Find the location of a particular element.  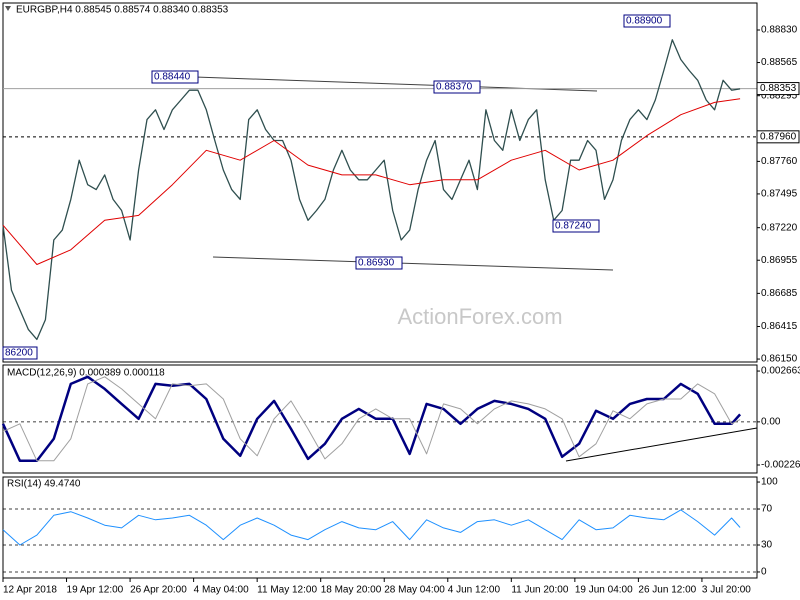

y-tick-label: 0.88830 is located at coordinates (779, 30).